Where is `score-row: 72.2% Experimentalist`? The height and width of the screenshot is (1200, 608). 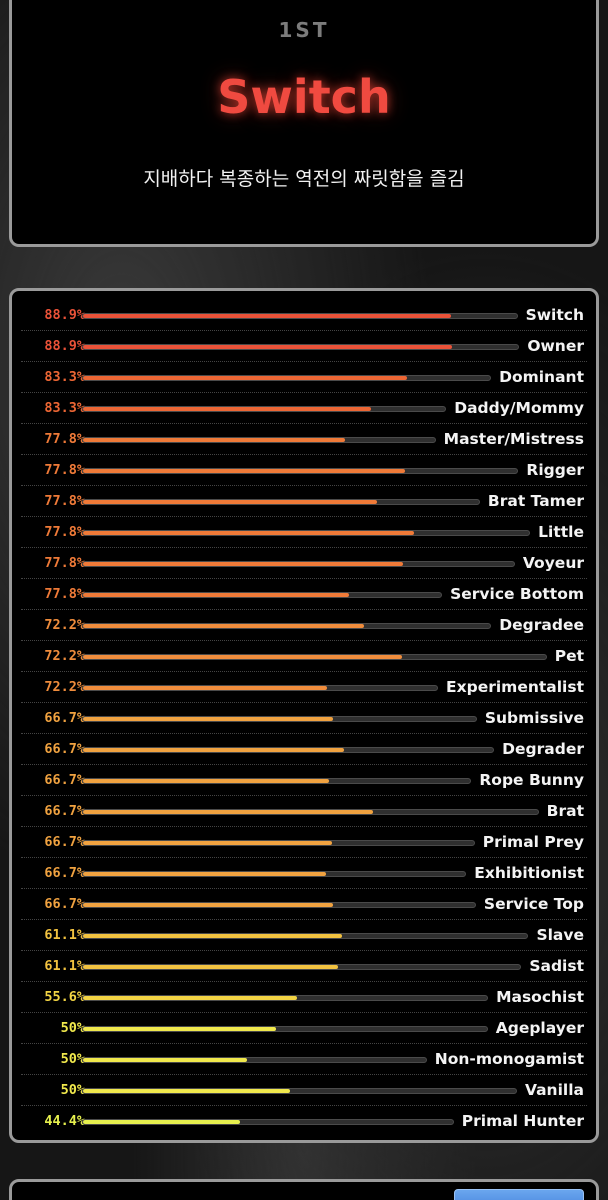 score-row: 72.2% Experimentalist is located at coordinates (304, 687).